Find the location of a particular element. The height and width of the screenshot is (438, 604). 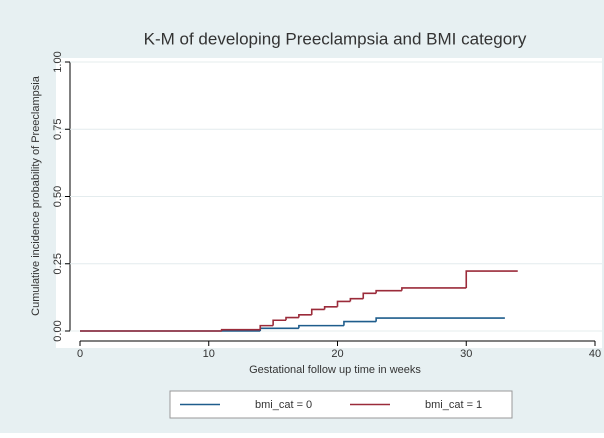

legend-label: bmi_cat = 0 is located at coordinates (283, 405).